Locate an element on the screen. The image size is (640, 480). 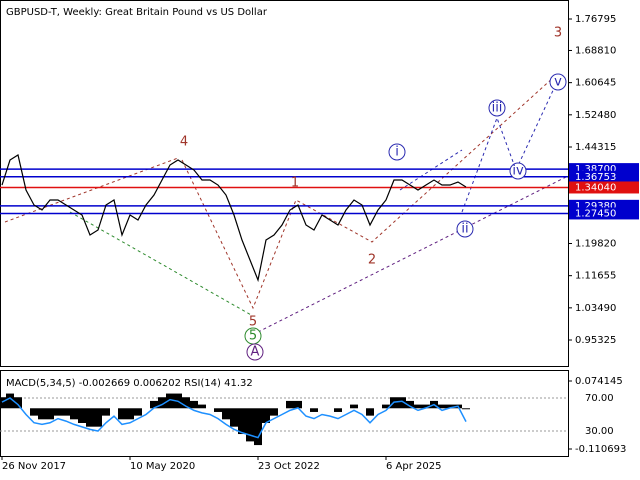
wave-label: iv is located at coordinates (518, 171).